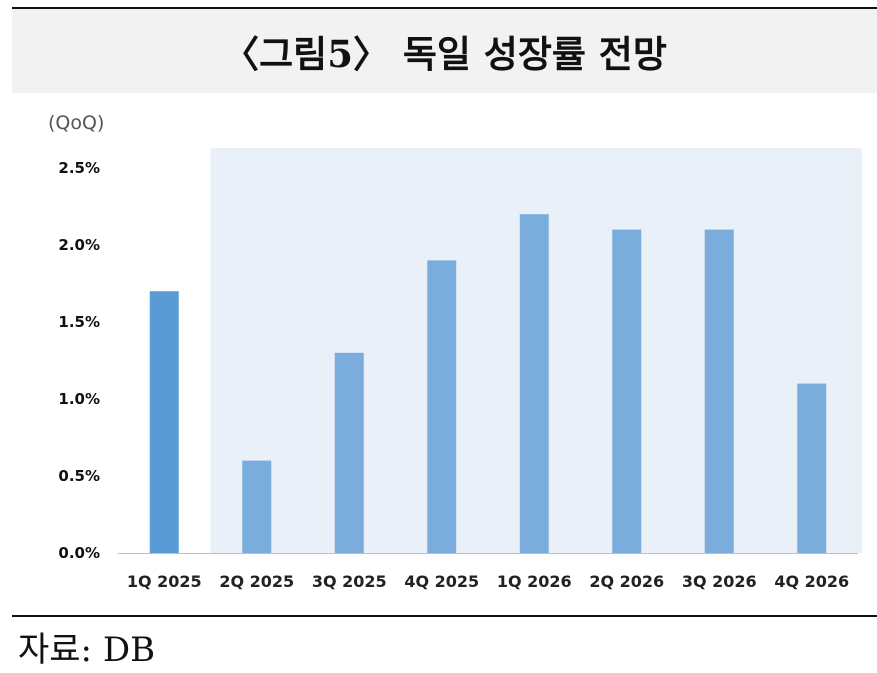  I want to click on chart-title: 〈그림5〉 독일 성장률 전망, so click(444, 54).